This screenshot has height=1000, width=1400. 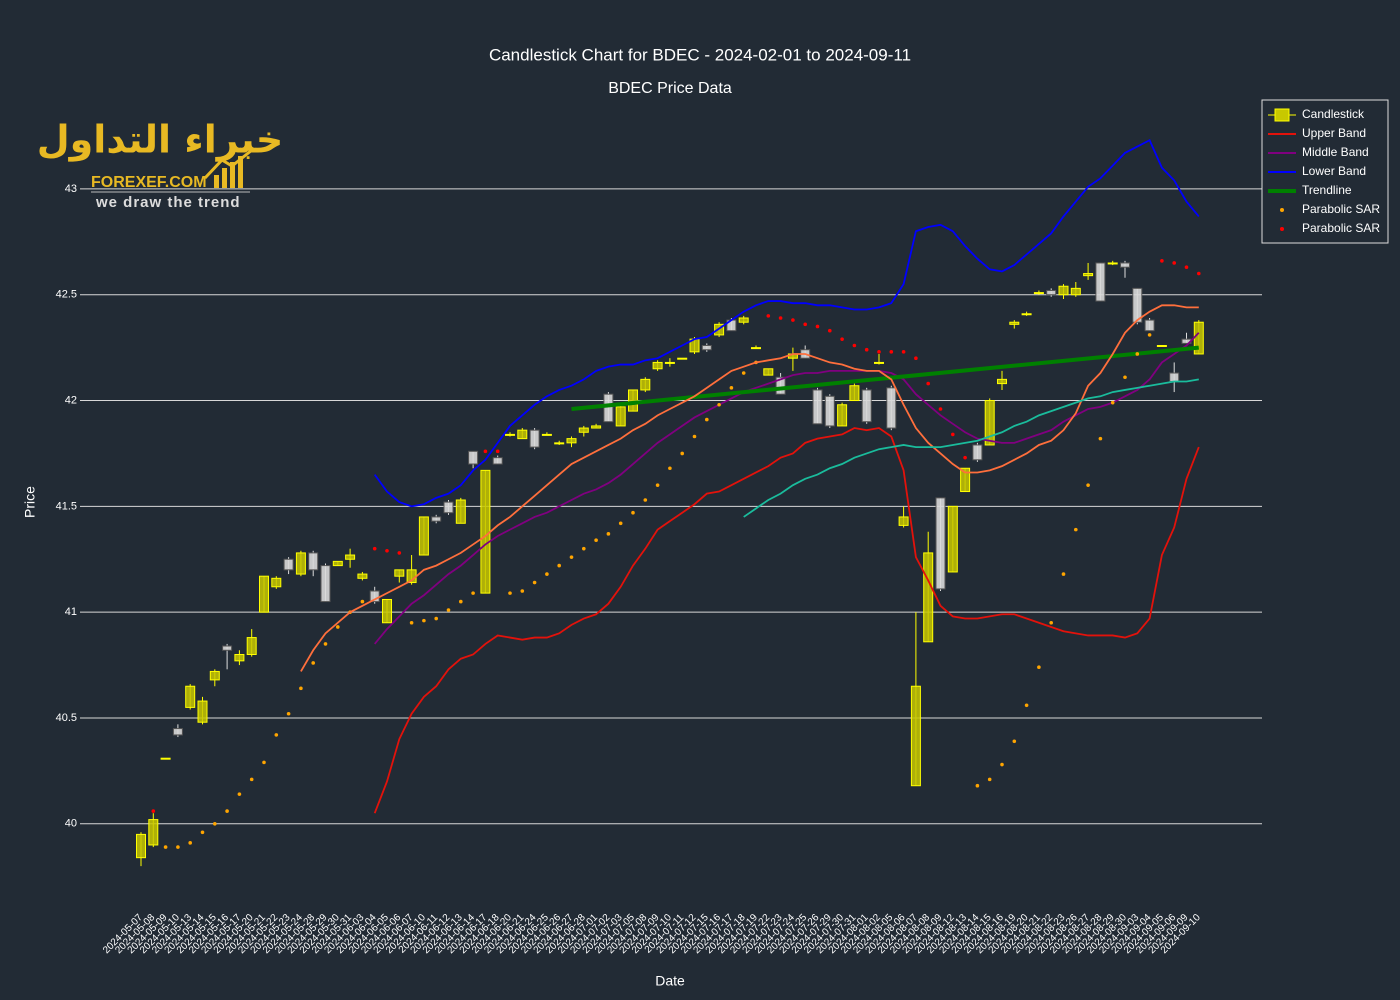 I want to click on legend-label: Lower Band, so click(x=1334, y=171).